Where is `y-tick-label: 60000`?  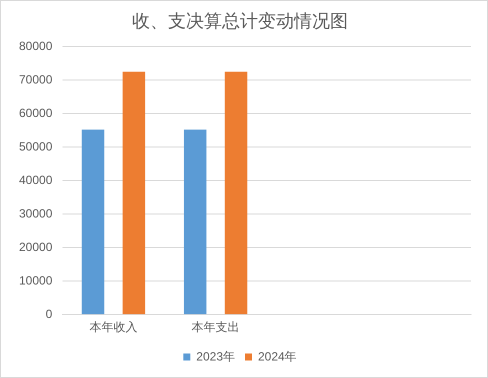
y-tick-label: 60000 is located at coordinates (35, 113).